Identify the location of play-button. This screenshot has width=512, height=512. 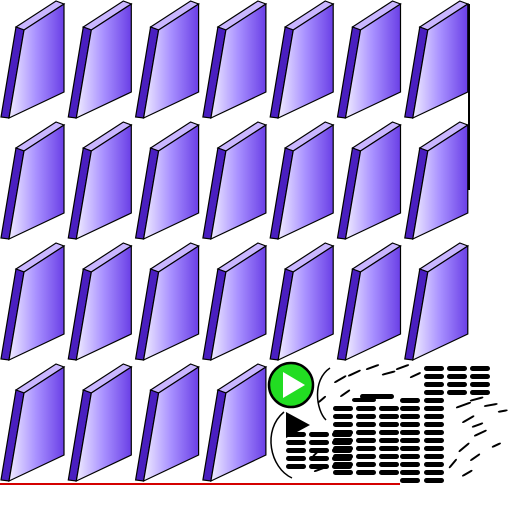
(291, 385).